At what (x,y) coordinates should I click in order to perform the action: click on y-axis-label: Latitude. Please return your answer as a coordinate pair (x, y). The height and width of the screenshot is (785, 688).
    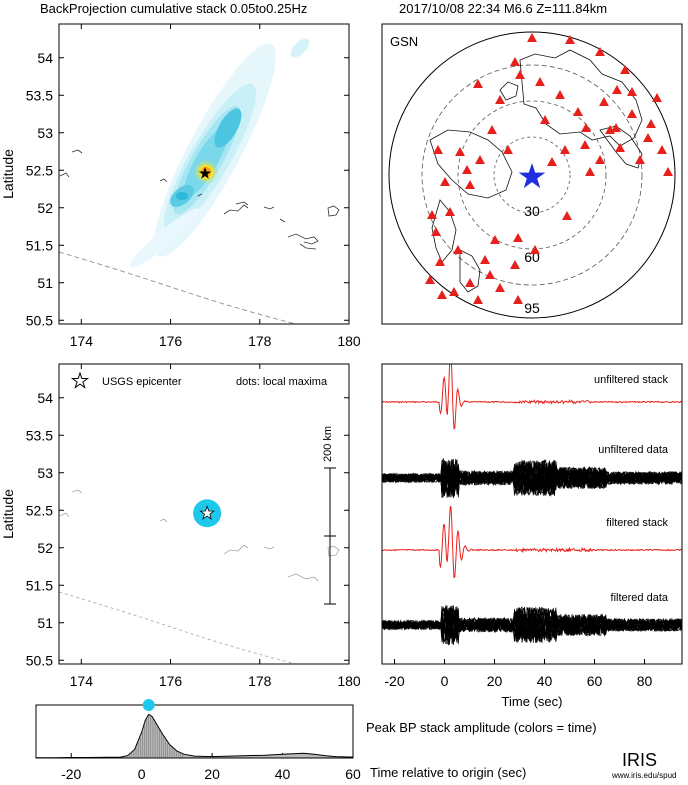
    Looking at the image, I should click on (8, 514).